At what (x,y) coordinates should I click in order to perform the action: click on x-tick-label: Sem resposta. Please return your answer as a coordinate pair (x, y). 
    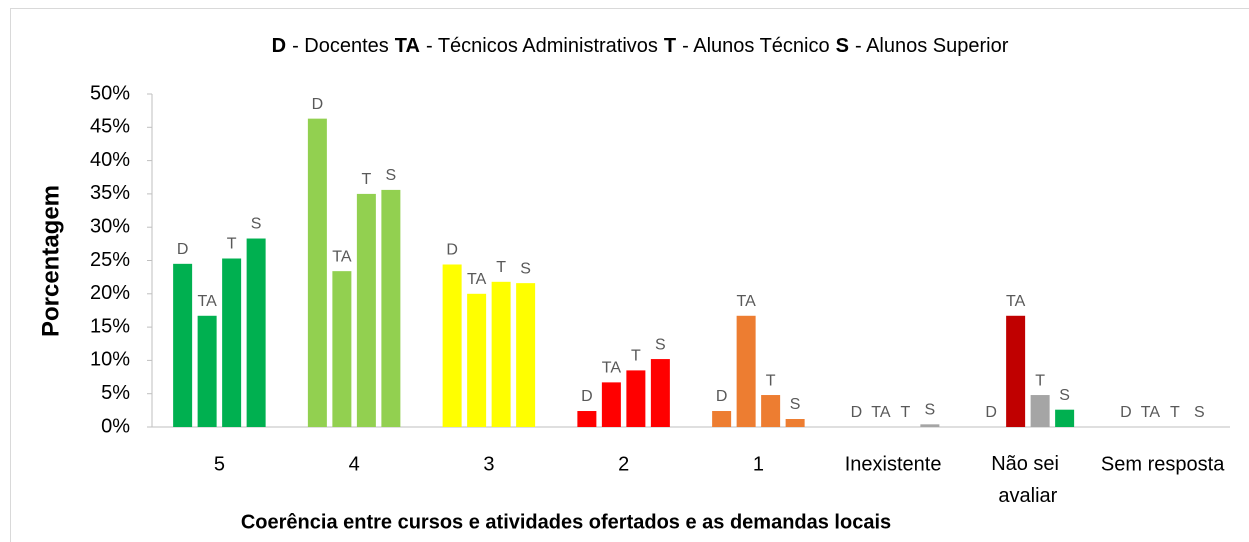
    Looking at the image, I should click on (1163, 464).